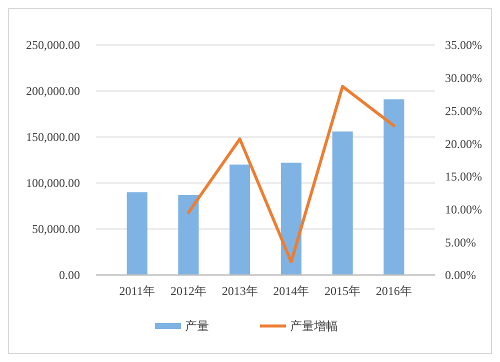 The width and height of the screenshot is (500, 362). I want to click on x-tick-label: 2016年, so click(394, 291).